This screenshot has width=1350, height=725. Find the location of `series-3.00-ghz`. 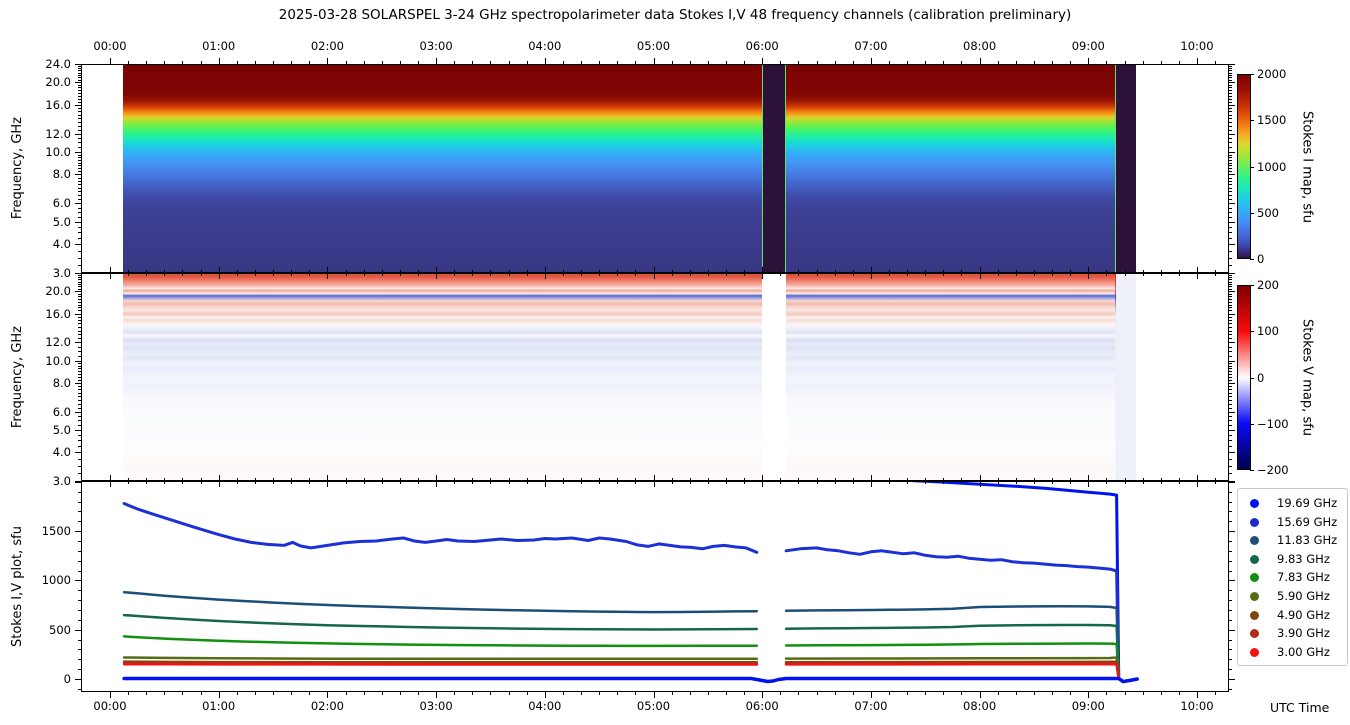

series-3.00-ghz is located at coordinates (952, 671).